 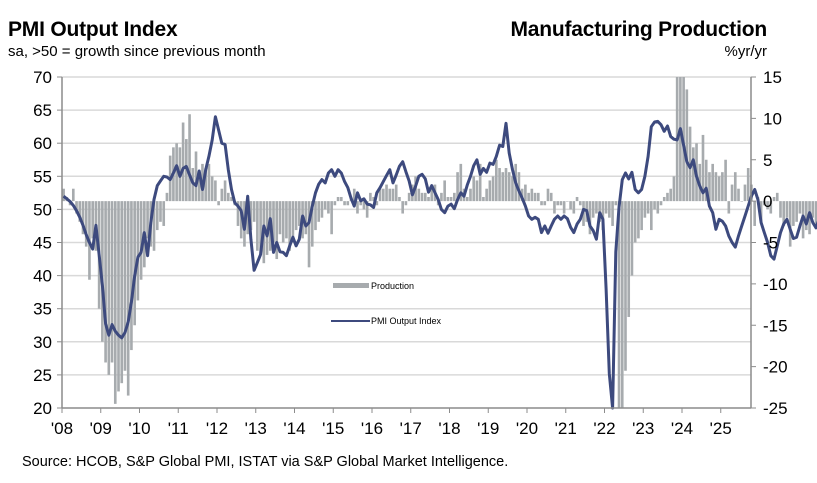 What do you see at coordinates (101, 428) in the screenshot?
I see `x-tick-label: '09` at bounding box center [101, 428].